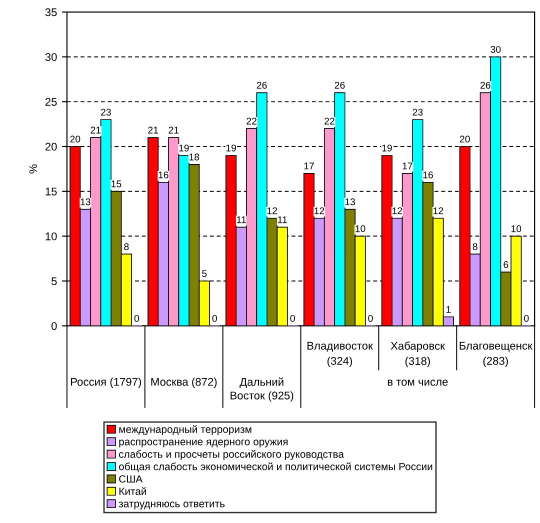  I want to click on legend-label: распространение ядерного оружия, so click(203, 444).